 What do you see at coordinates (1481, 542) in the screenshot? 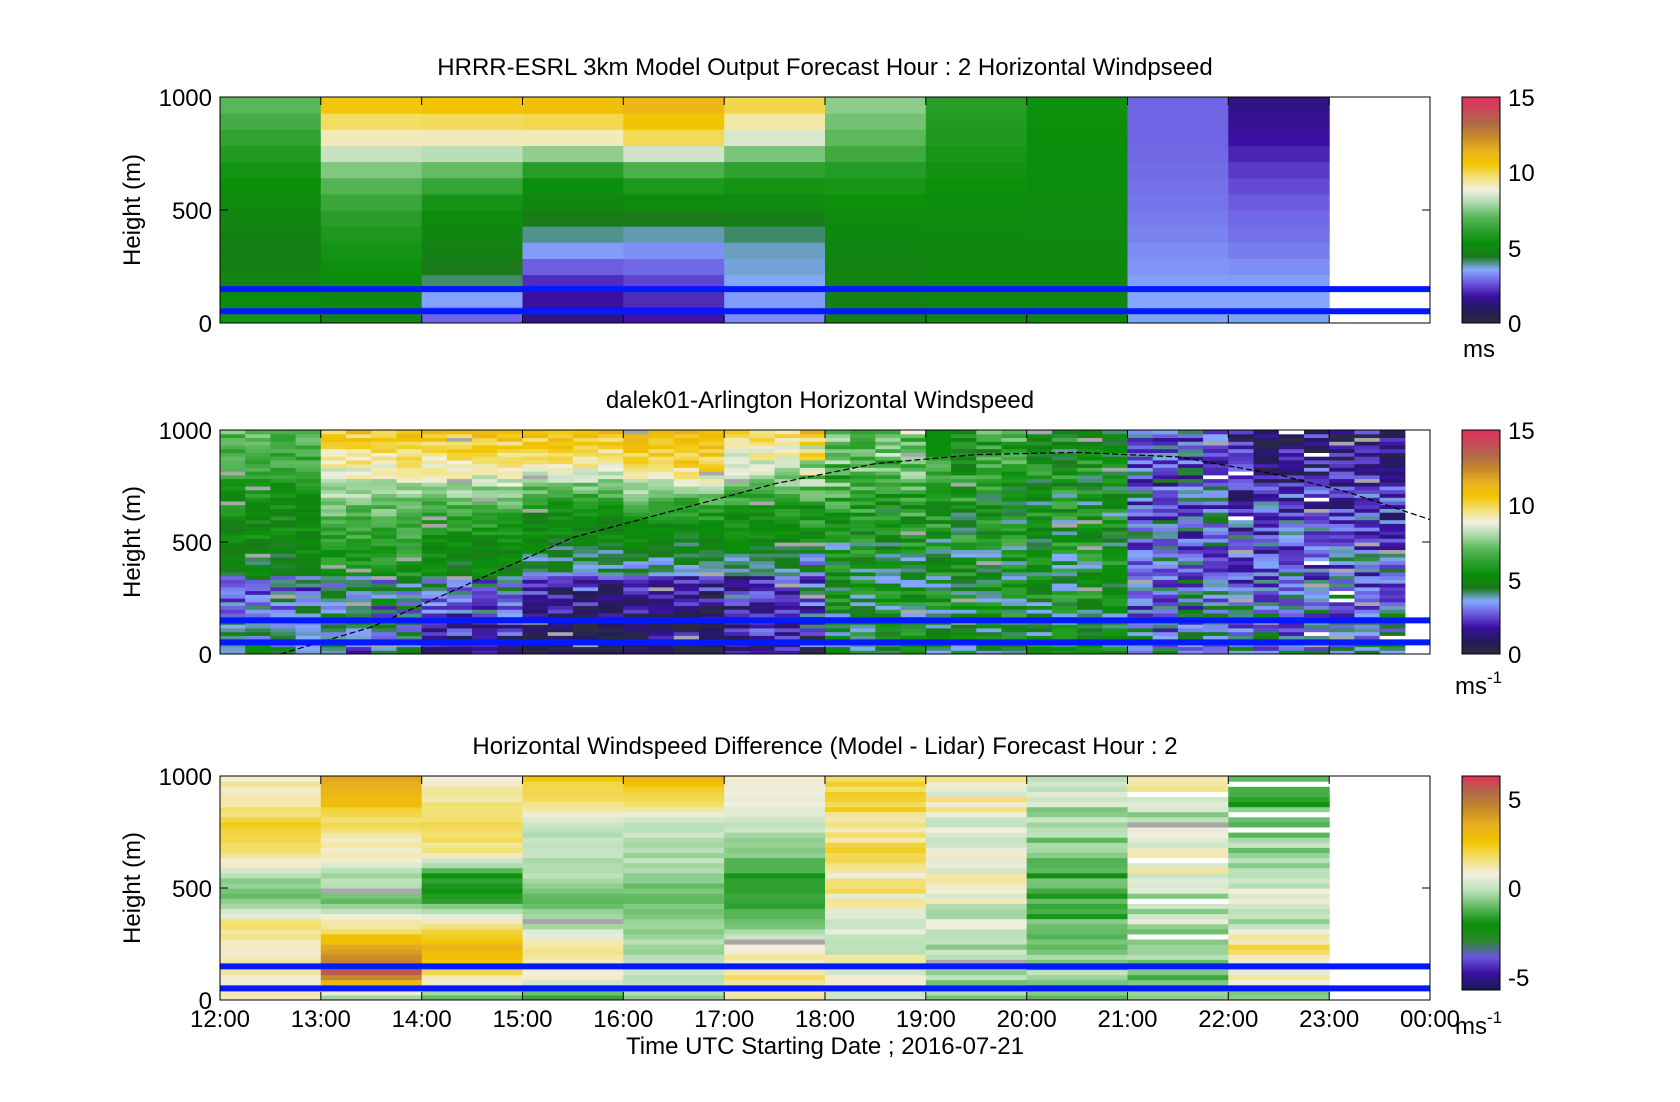
I see `panel-lidar-colorbar-fill` at bounding box center [1481, 542].